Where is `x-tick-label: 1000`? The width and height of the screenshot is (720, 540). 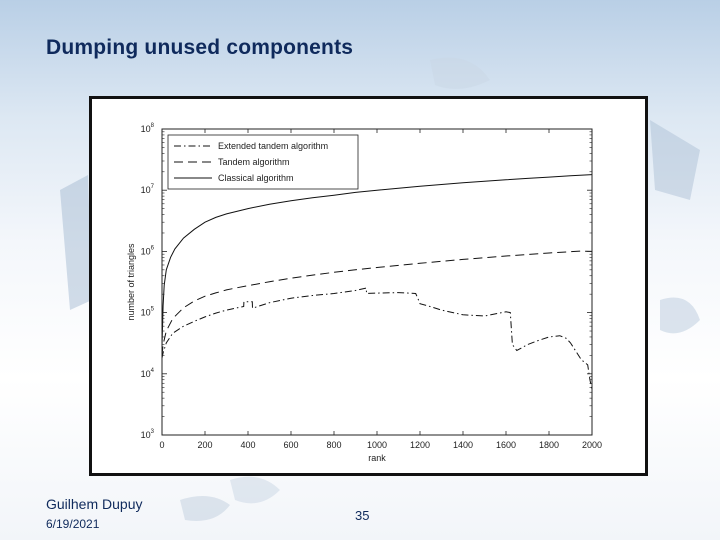 x-tick-label: 1000 is located at coordinates (377, 445).